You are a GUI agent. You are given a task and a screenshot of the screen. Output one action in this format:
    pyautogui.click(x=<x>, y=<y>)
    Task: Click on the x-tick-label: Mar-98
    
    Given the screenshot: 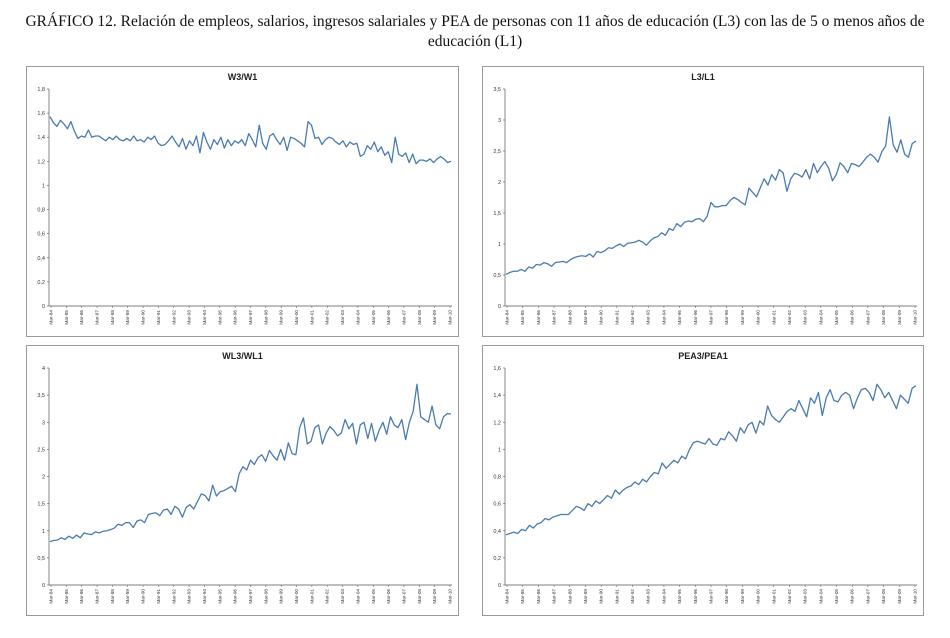 What is the action you would take?
    pyautogui.click(x=265, y=596)
    